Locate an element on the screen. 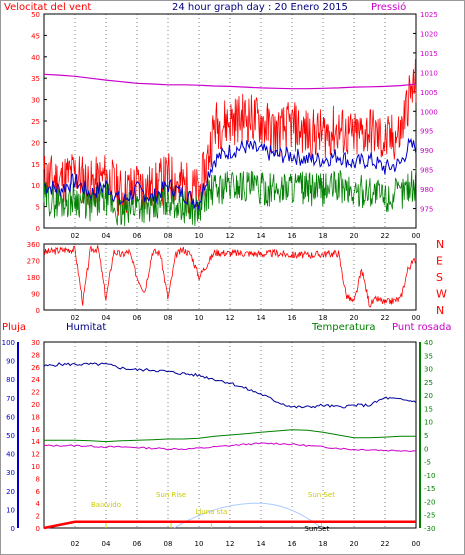  direction-series is located at coordinates (230, 276).